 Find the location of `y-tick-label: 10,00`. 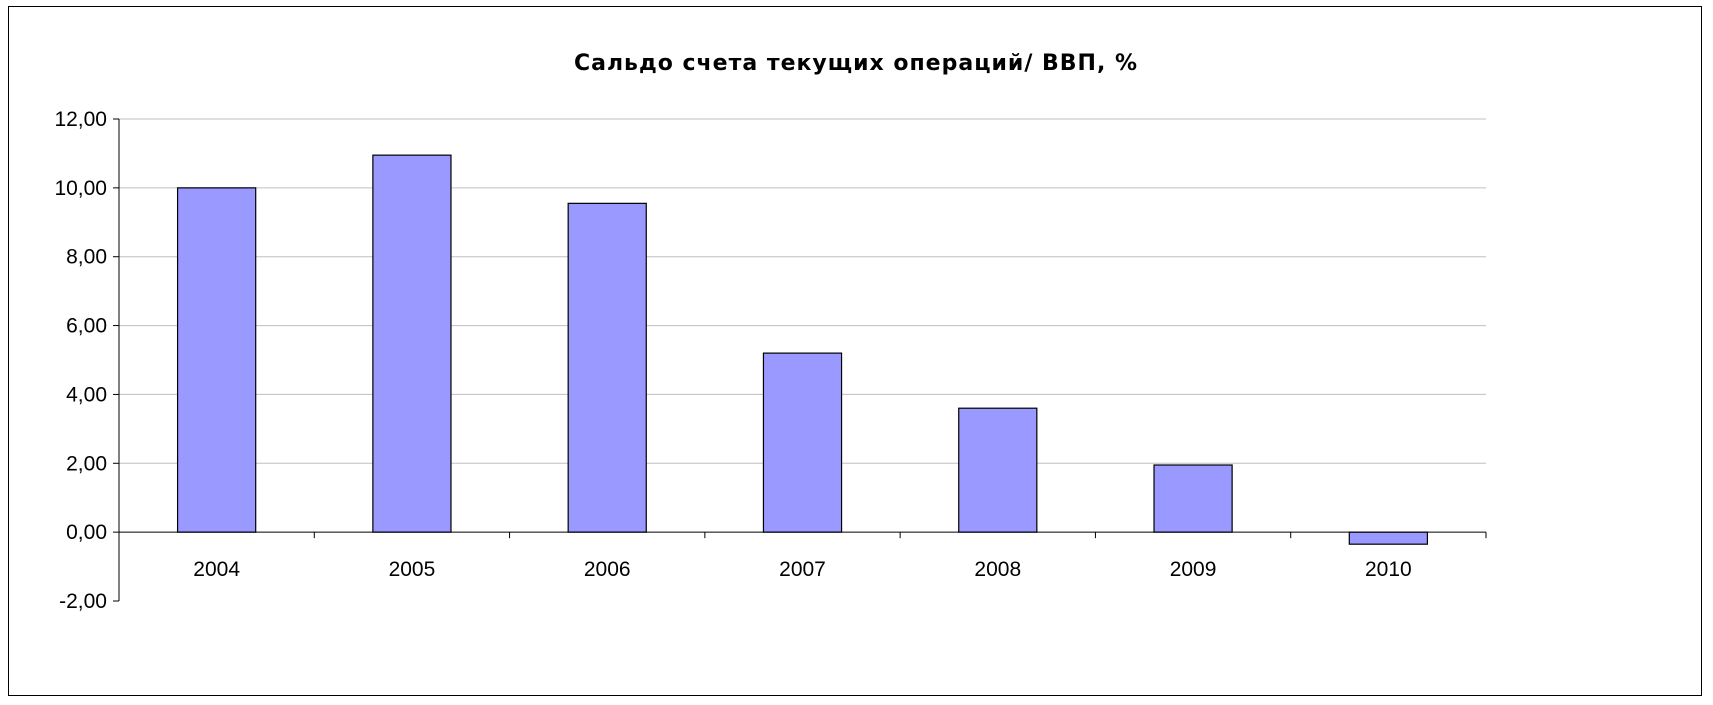

y-tick-label: 10,00 is located at coordinates (80, 188).